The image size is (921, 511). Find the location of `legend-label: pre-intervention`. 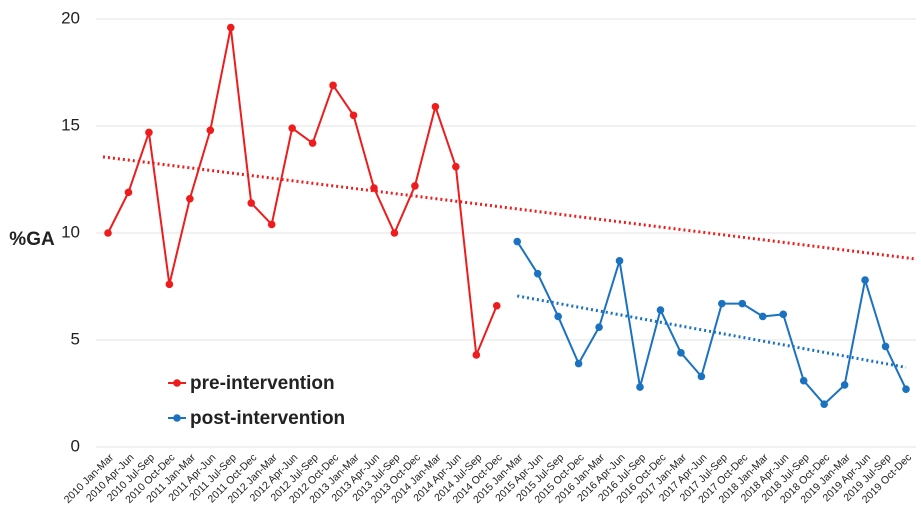

legend-label: pre-intervention is located at coordinates (262, 383).